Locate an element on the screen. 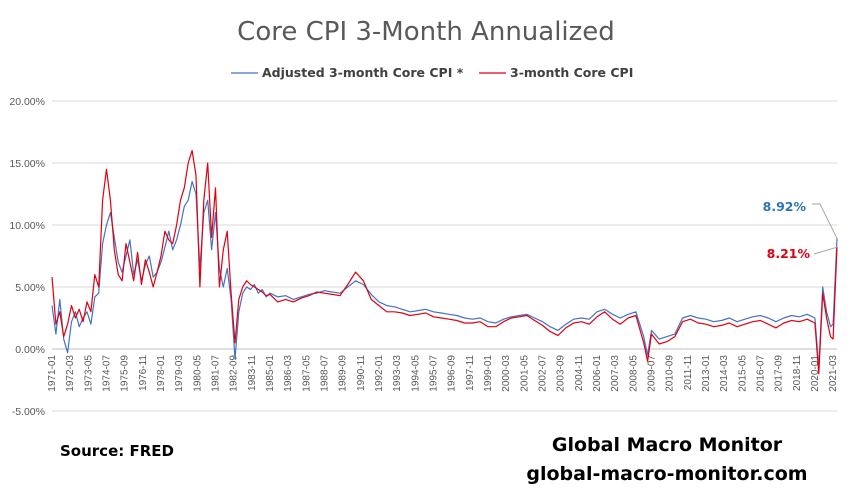  x-tick-label: 1986-03 is located at coordinates (288, 373).